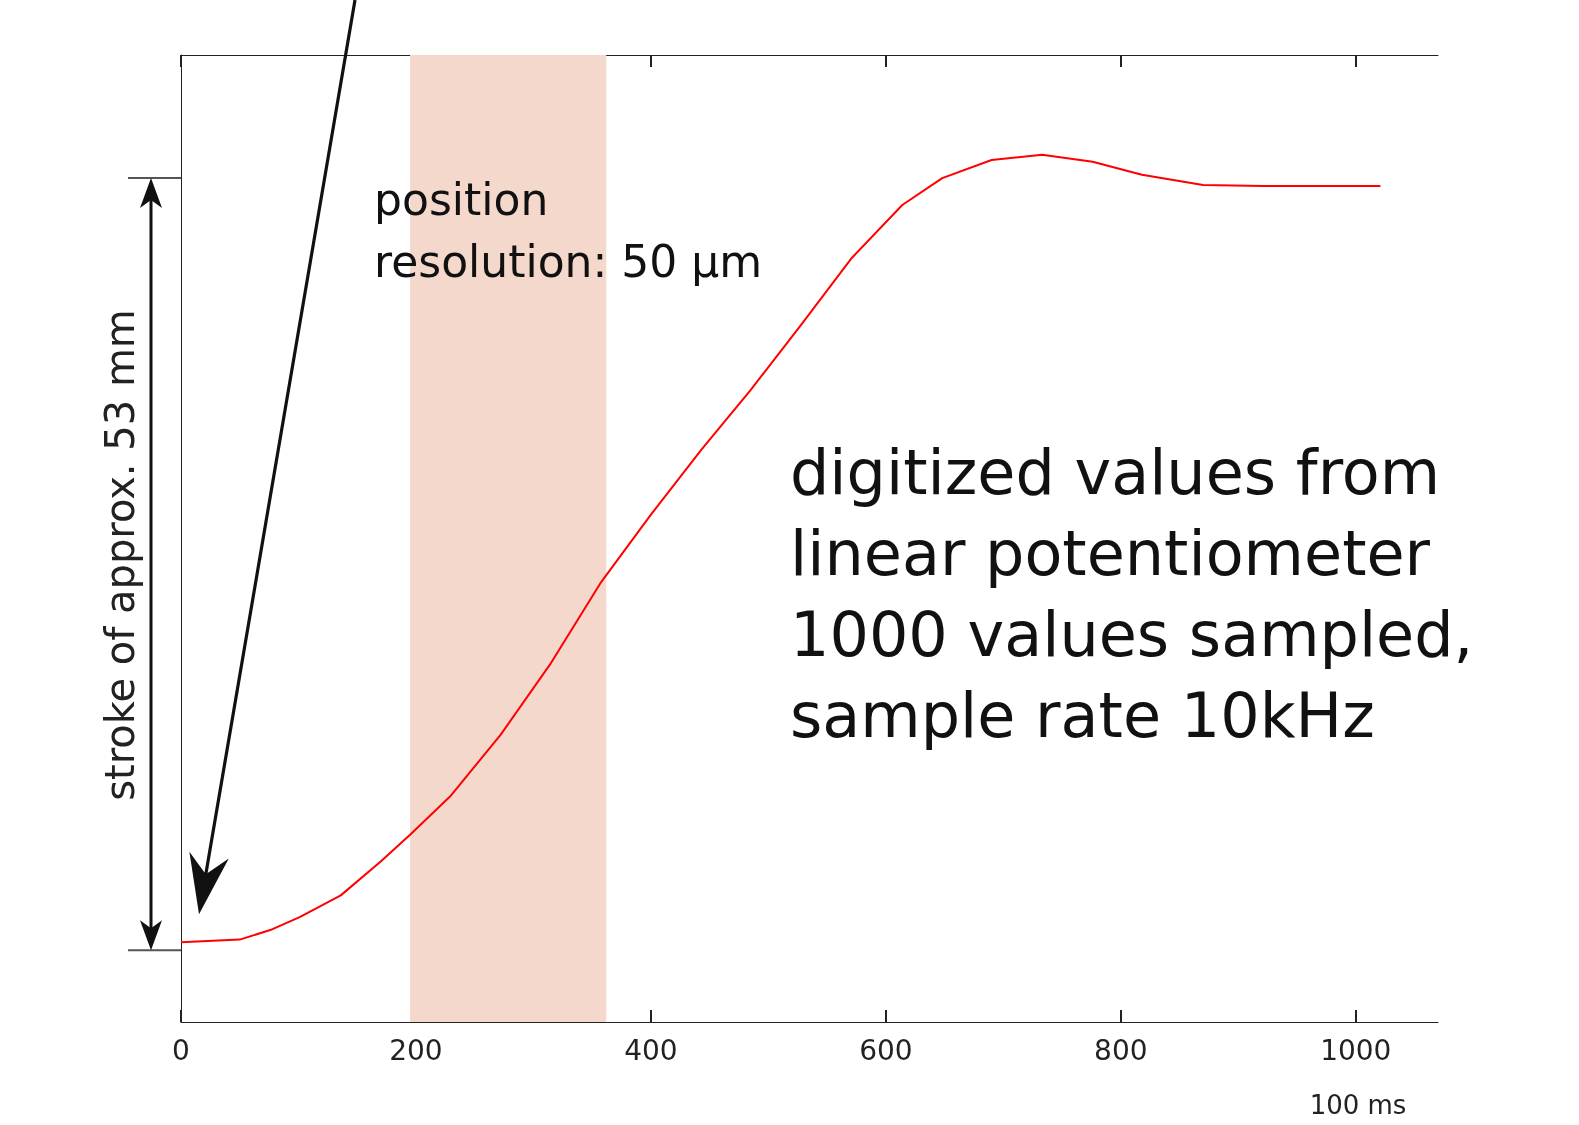  What do you see at coordinates (1132, 594) in the screenshot?
I see `annotation: digitized values from linear potentiometer 1000 values sampled, sample rate 10kHz` at bounding box center [1132, 594].